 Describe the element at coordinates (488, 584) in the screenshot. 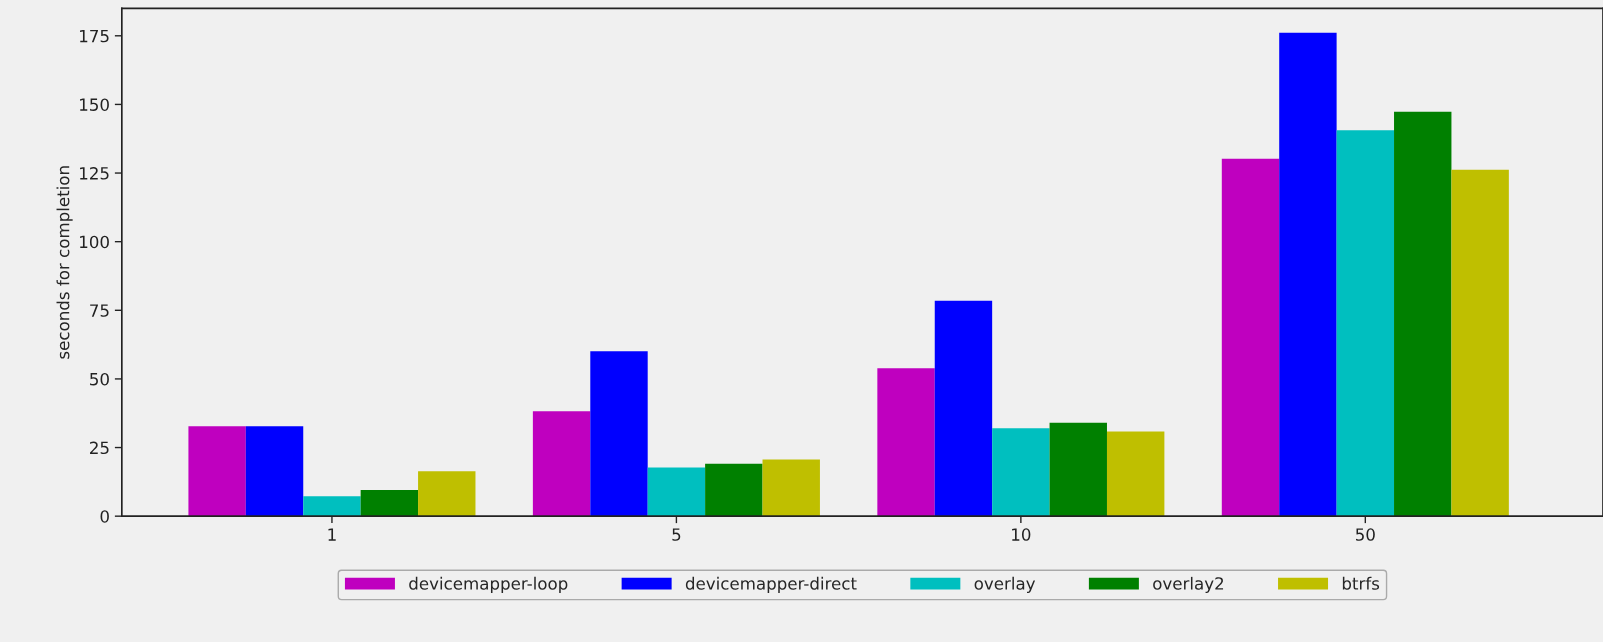

I see `legend-label: devicemapper-loop` at that location.